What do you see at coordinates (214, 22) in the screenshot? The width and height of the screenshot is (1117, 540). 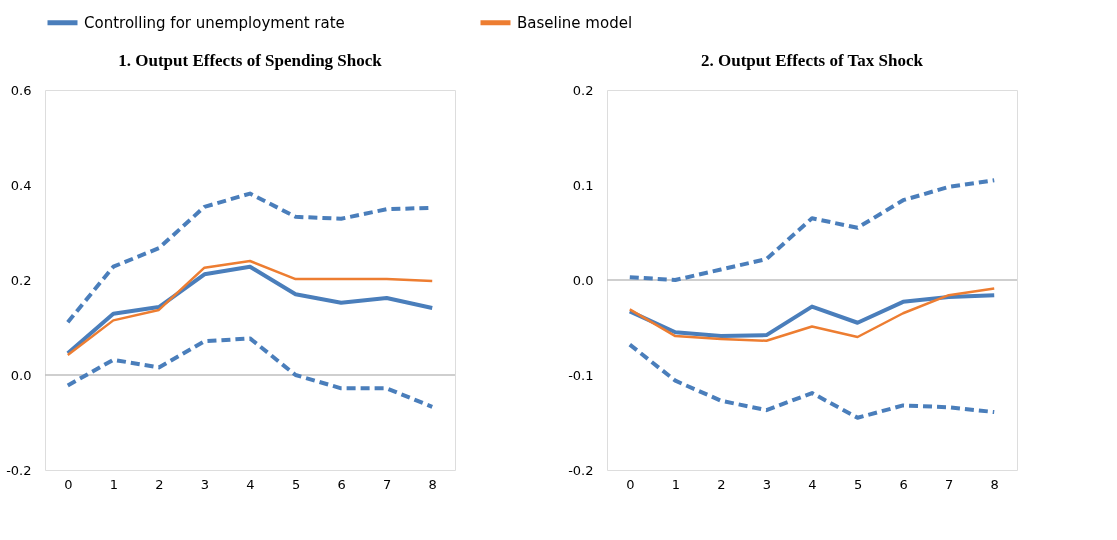 I see `legend-label: Controlling for unemployment rate` at bounding box center [214, 22].